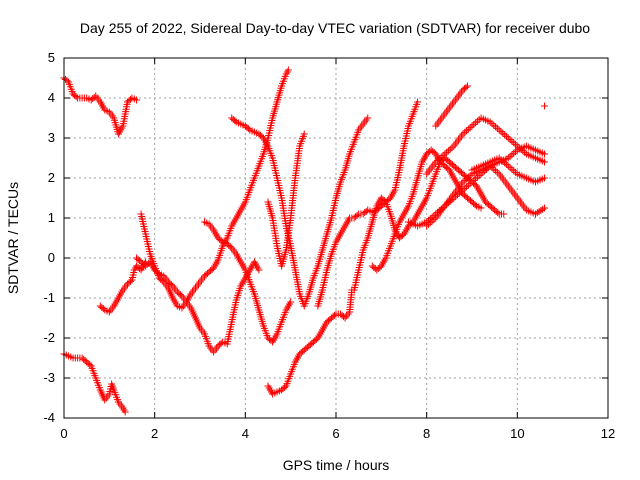 This screenshot has width=640, height=480. I want to click on y-tick-label: 2, so click(51, 177).